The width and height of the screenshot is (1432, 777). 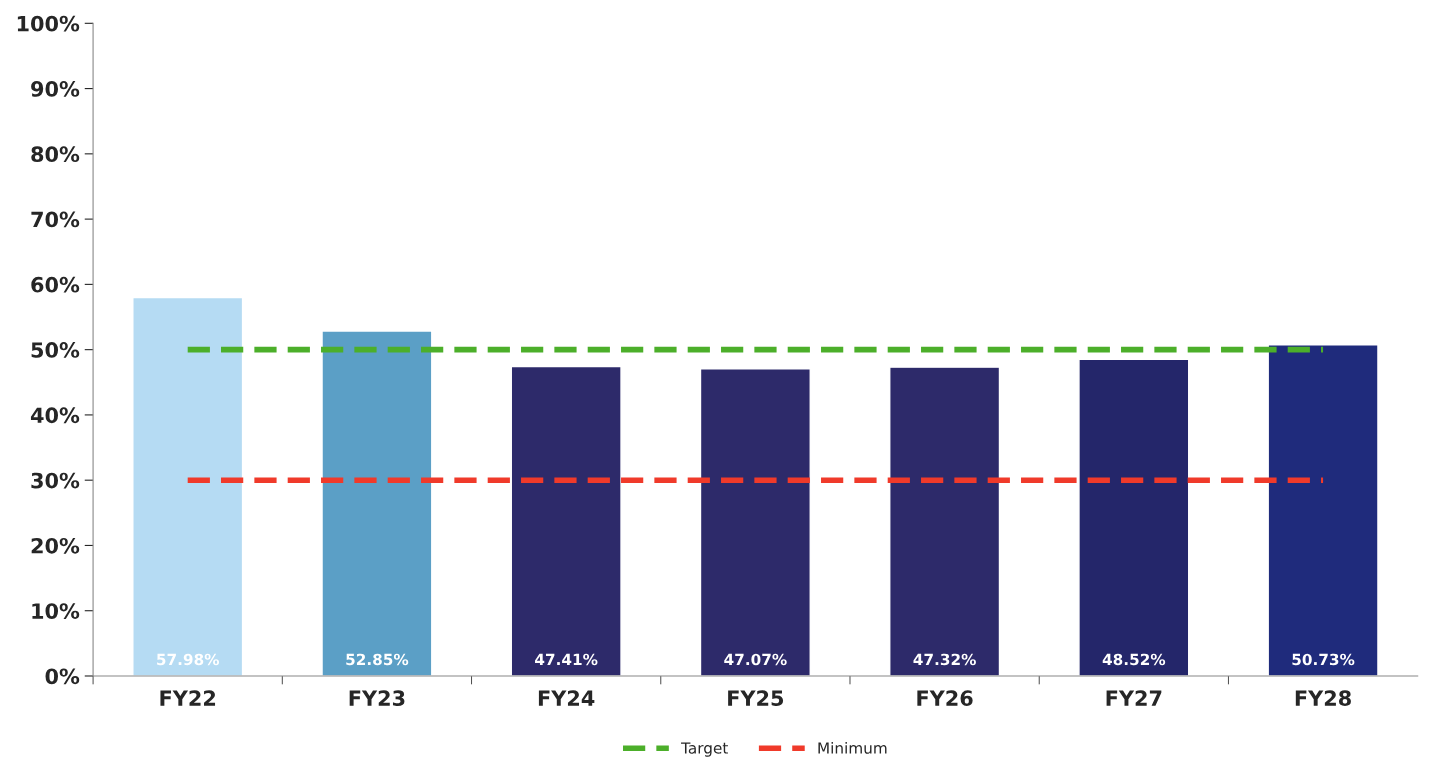 What do you see at coordinates (852, 747) in the screenshot?
I see `legend-label: Minimum` at bounding box center [852, 747].